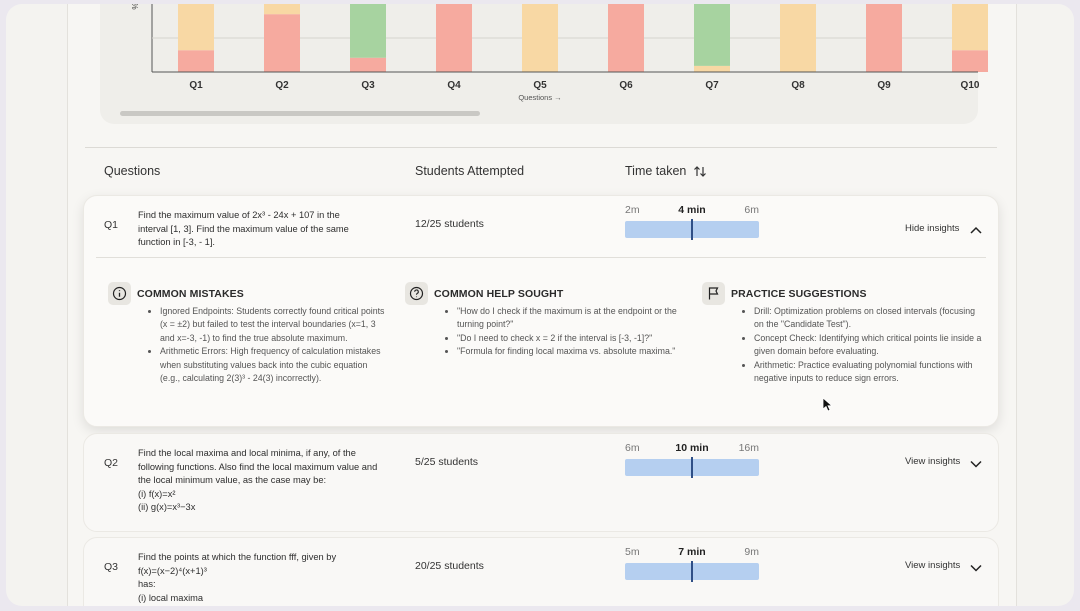 This screenshot has width=1080, height=611. Describe the element at coordinates (632, 210) in the screenshot. I see `time-low: 2m` at that location.